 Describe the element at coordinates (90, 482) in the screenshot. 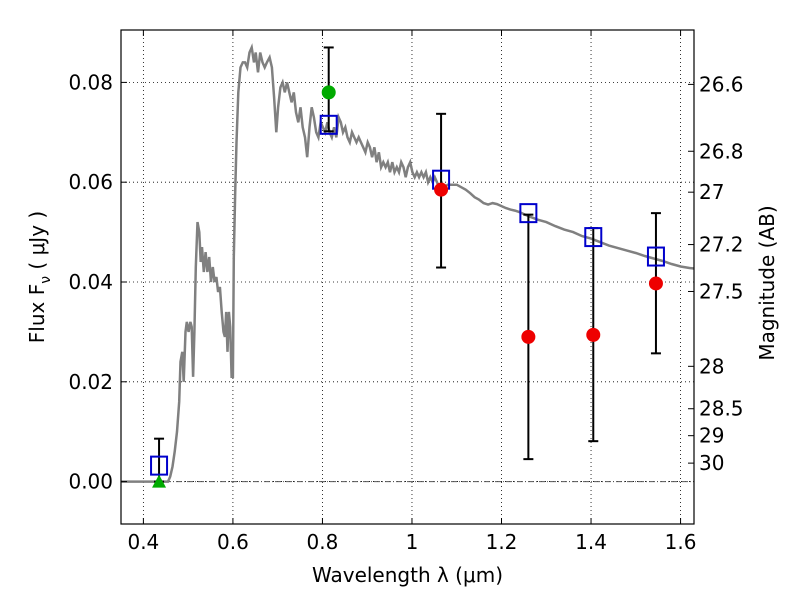

I see `y-tick-label: 0.00` at that location.